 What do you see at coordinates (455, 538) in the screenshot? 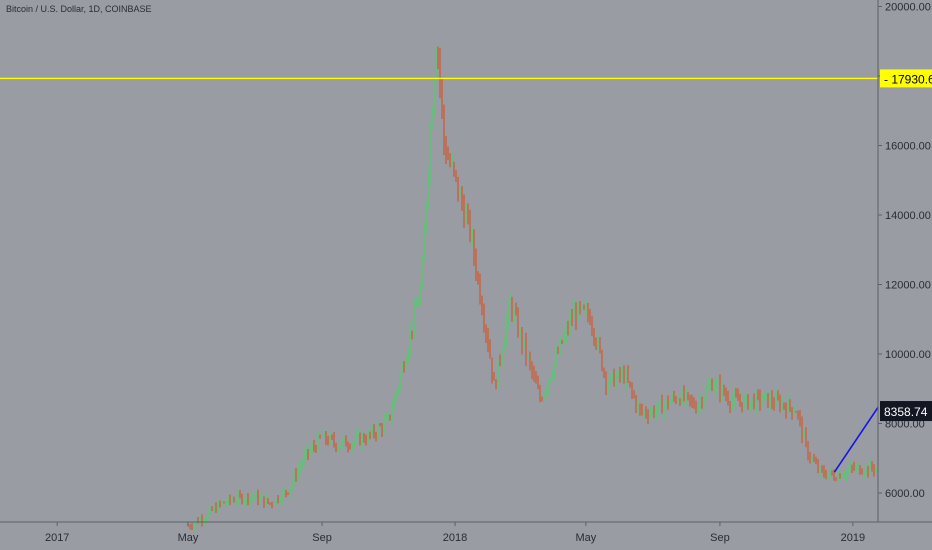
I see `x-tick-label: 2018` at bounding box center [455, 538].